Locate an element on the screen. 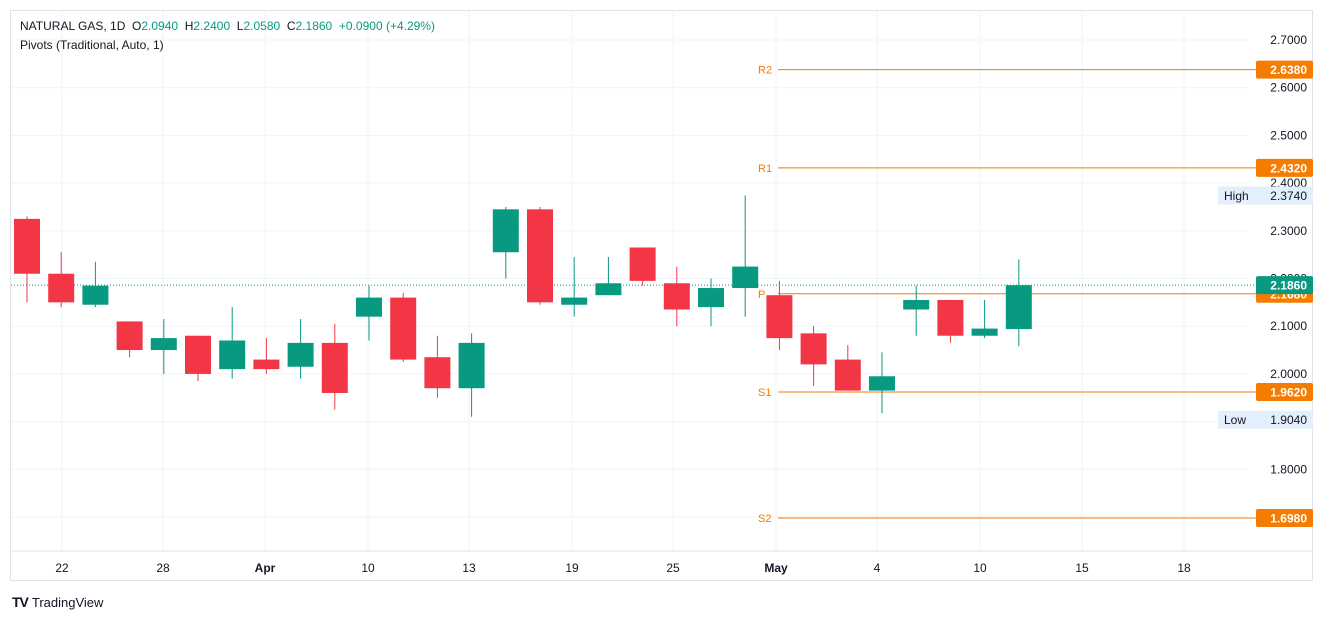 This screenshot has width=1329, height=621. pivot-label: R2 is located at coordinates (765, 71).